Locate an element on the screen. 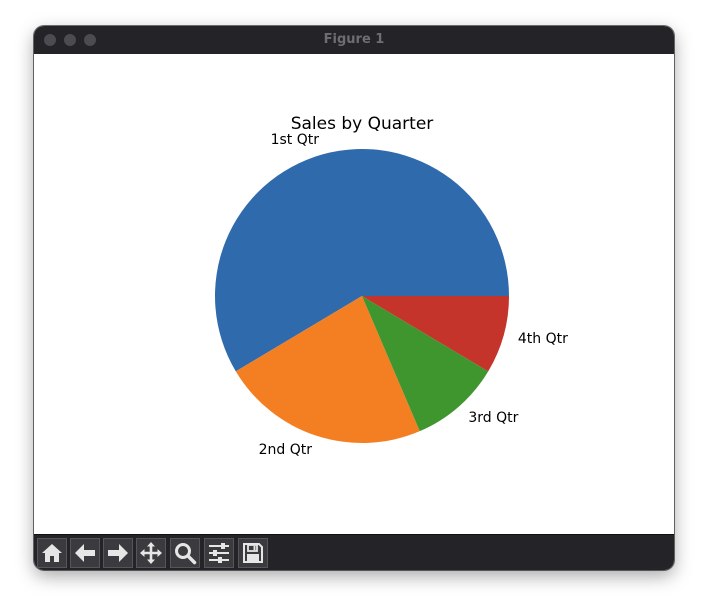 The image size is (708, 612). back-button is located at coordinates (85, 553).